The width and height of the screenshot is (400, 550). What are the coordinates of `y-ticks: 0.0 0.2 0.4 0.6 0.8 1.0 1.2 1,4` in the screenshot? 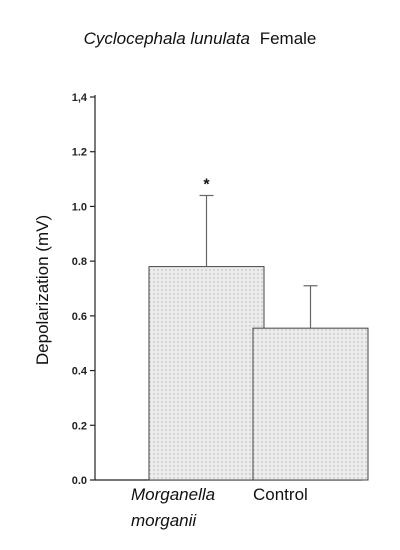 It's located at (83, 289).